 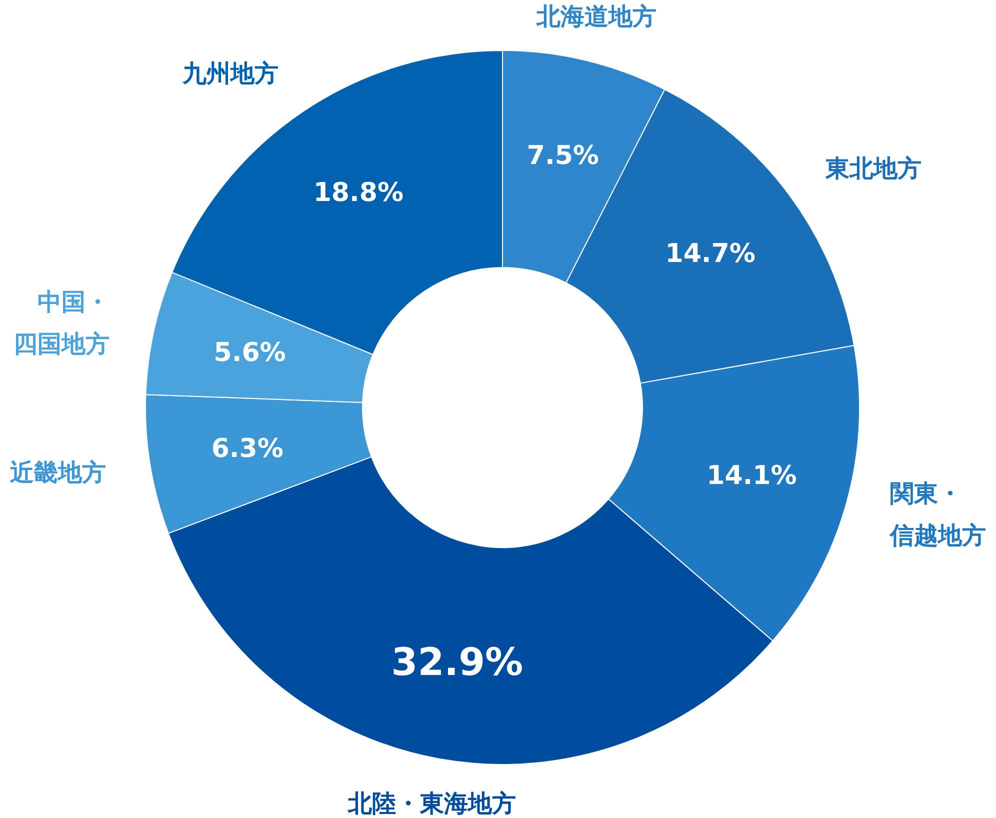 I want to click on slice-label: 東北地方, so click(x=873, y=168).